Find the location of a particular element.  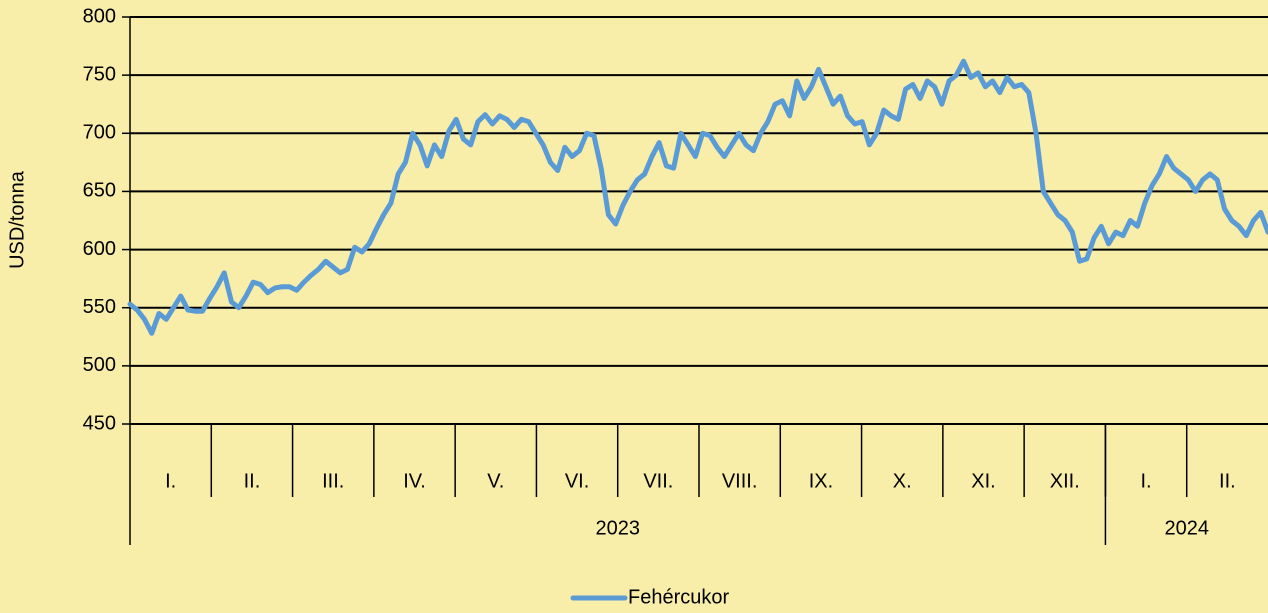

y-tick-label: 500 is located at coordinates (99, 365).